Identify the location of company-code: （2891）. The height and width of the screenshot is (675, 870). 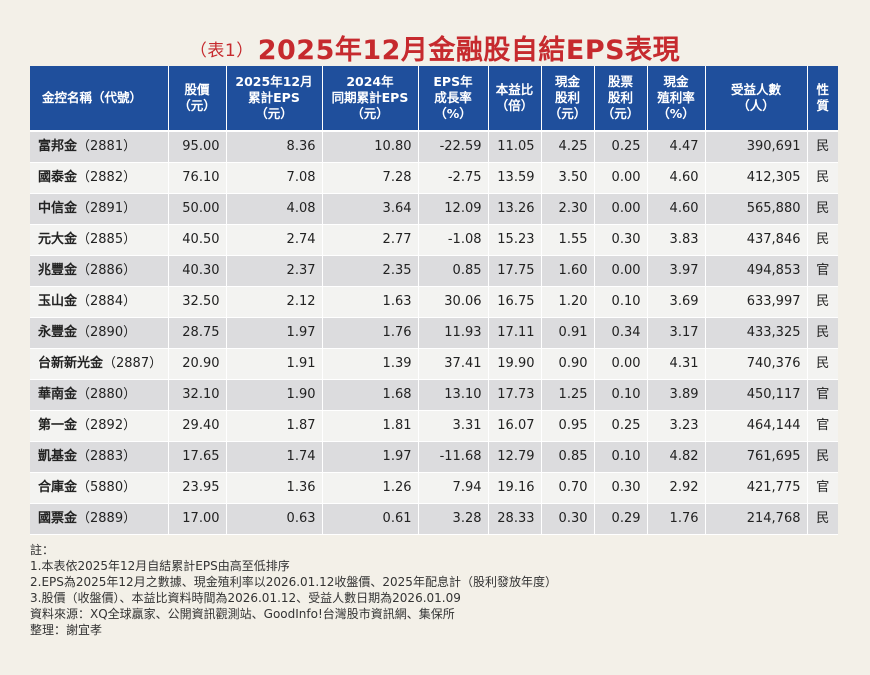
(107, 208).